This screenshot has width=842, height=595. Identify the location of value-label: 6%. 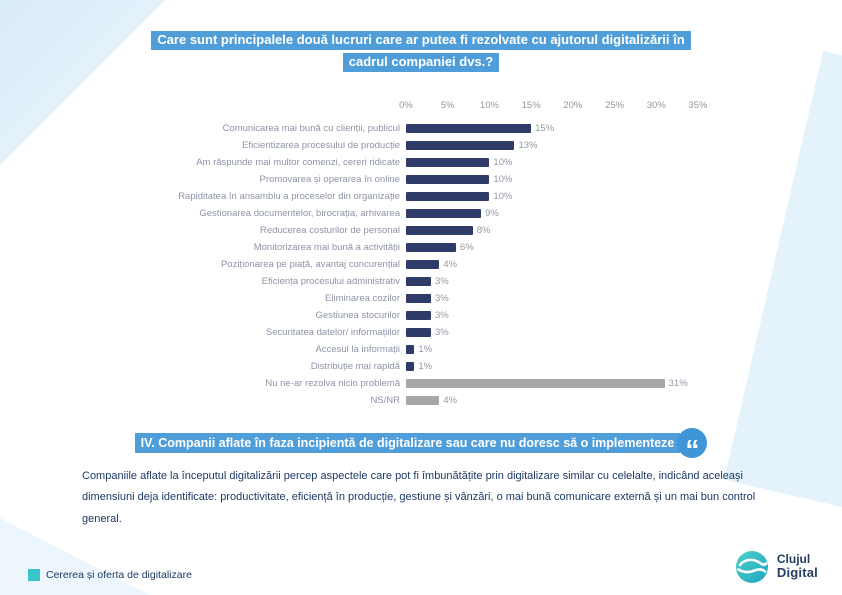
(467, 247).